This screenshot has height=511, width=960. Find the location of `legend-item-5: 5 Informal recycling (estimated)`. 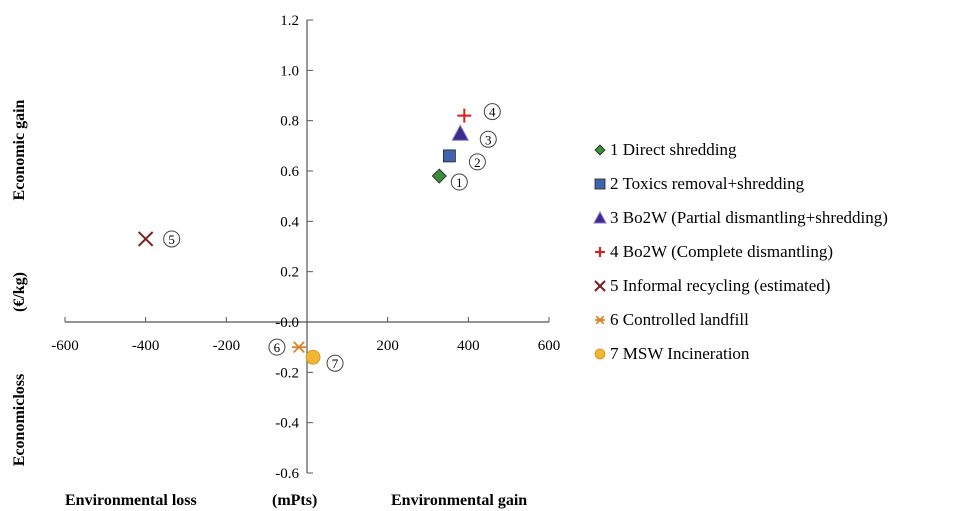

legend-item-5: 5 Informal recycling (estimated) is located at coordinates (712, 285).